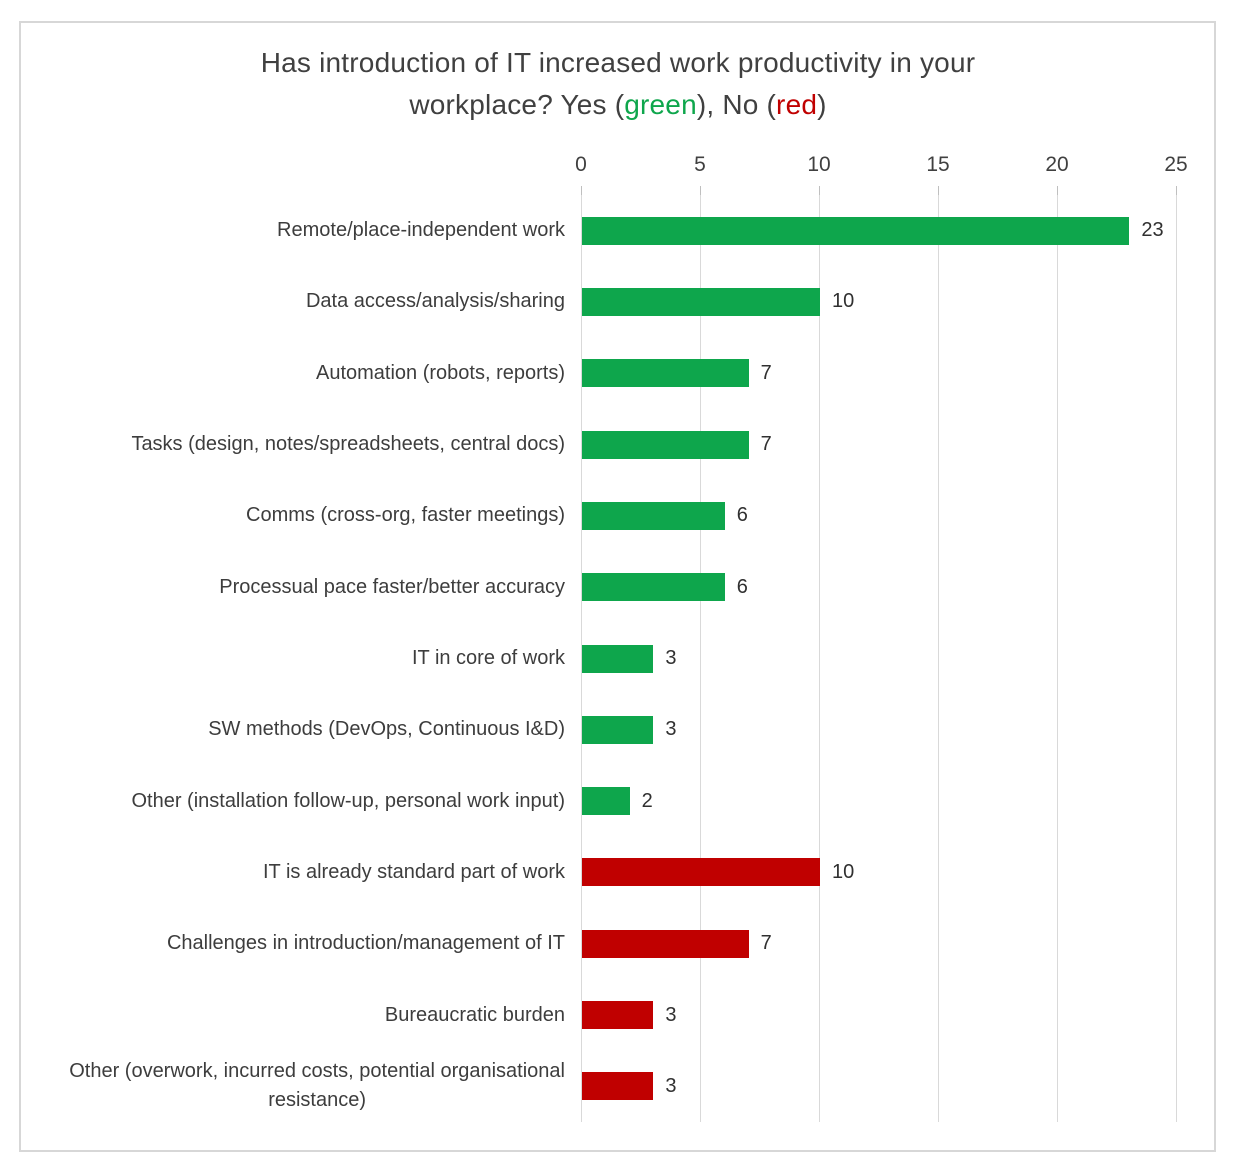  What do you see at coordinates (405, 515) in the screenshot?
I see `category-label-text: Comms (cross-org, faster meetings)` at bounding box center [405, 515].